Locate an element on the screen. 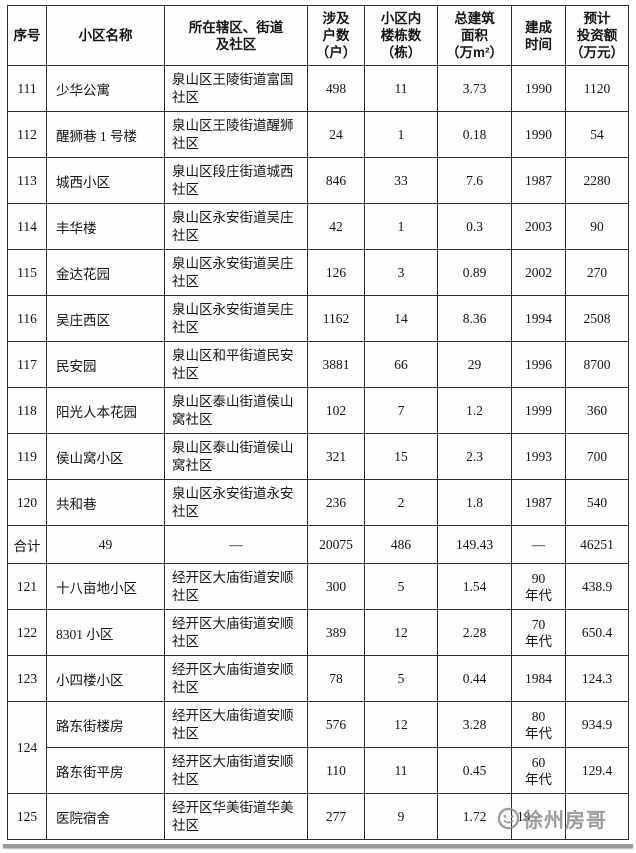 This screenshot has height=853, width=636. cell-year-built: 1993 is located at coordinates (538, 456).